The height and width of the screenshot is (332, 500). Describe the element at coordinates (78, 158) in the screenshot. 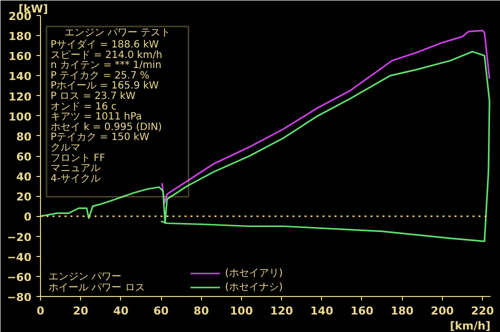

I see `annotation: フロント FF` at that location.